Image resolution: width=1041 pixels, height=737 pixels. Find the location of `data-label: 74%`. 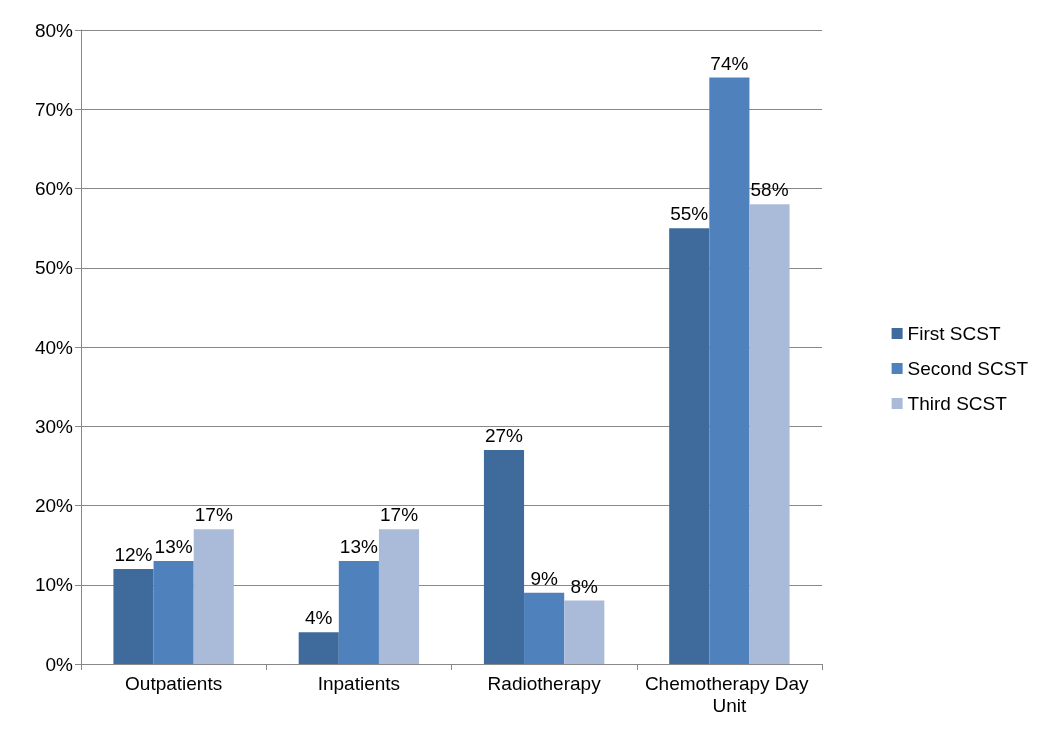

data-label: 74% is located at coordinates (729, 63).